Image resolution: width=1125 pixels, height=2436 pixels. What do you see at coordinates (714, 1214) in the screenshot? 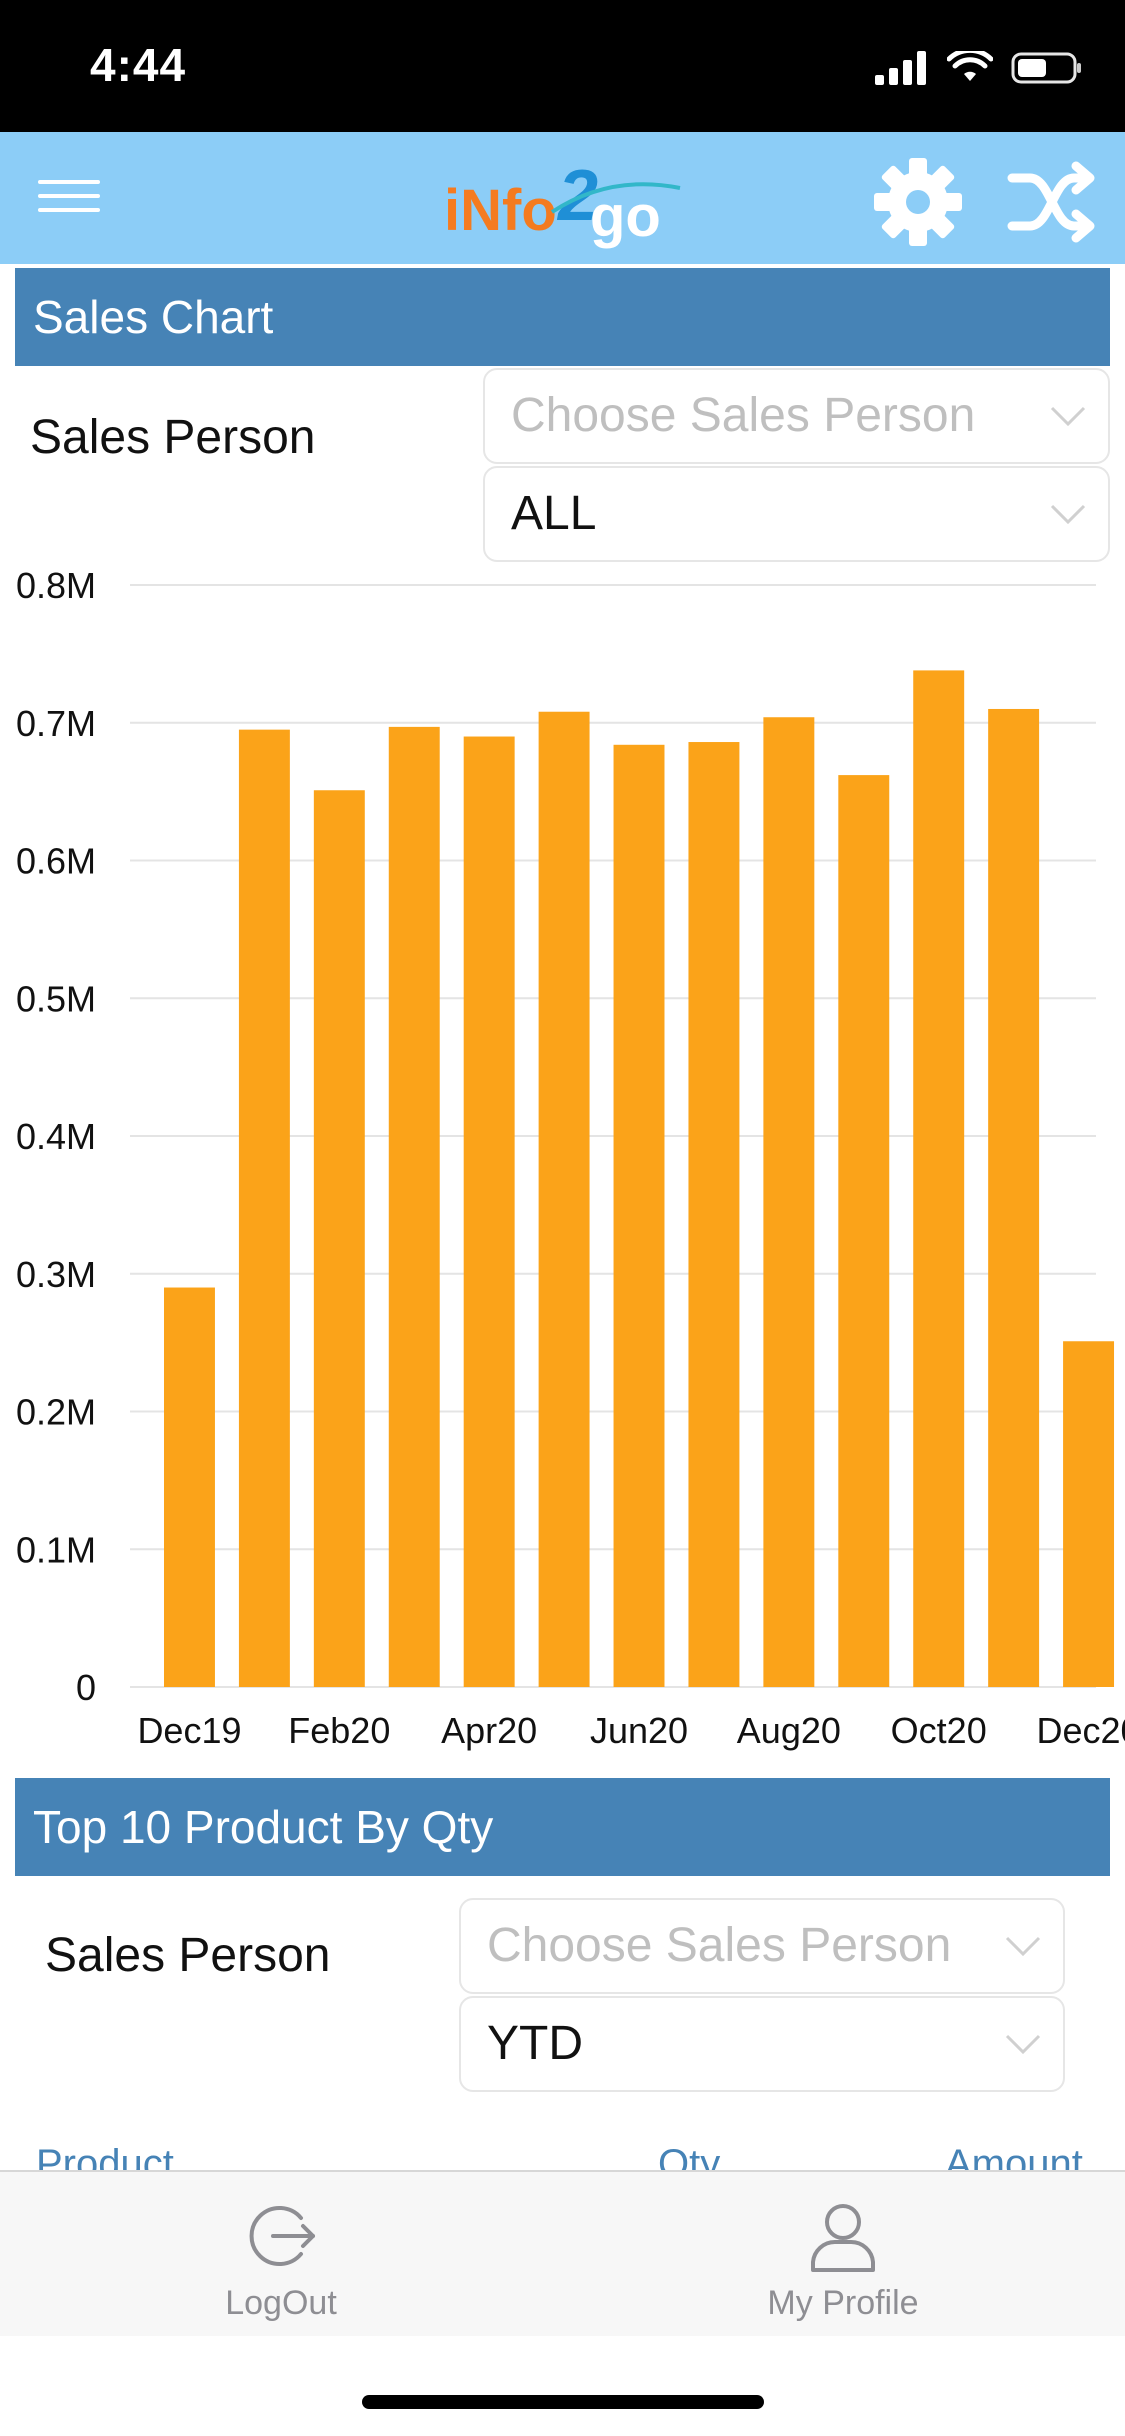
I see `bar-jul20` at bounding box center [714, 1214].